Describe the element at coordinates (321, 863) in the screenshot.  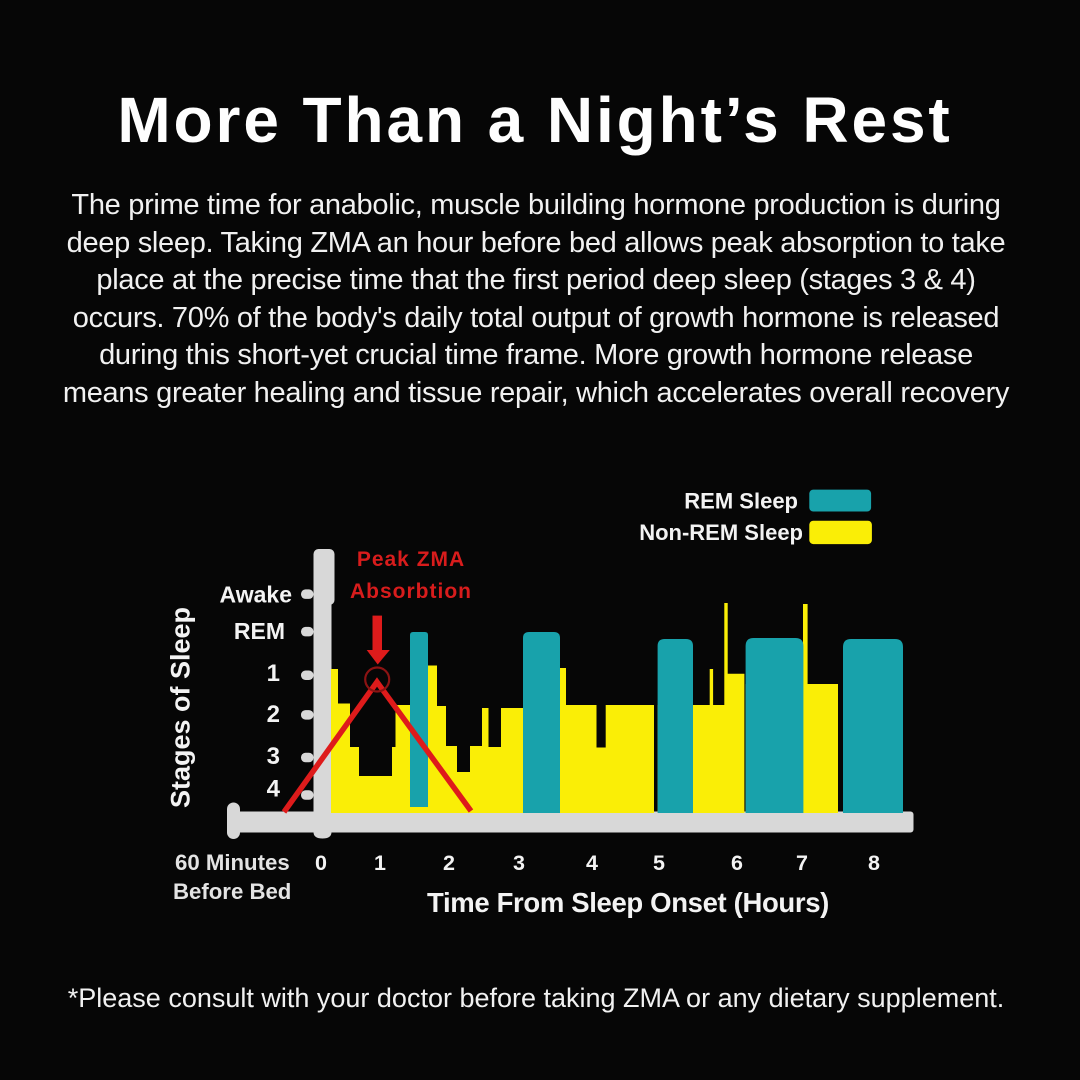
I see `svg-text: 0` at that location.